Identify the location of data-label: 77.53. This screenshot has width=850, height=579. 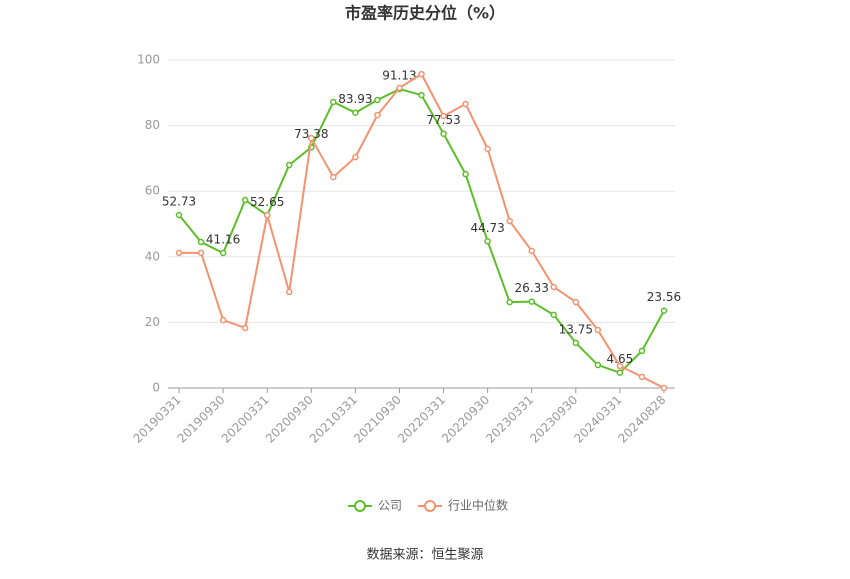
(443, 120).